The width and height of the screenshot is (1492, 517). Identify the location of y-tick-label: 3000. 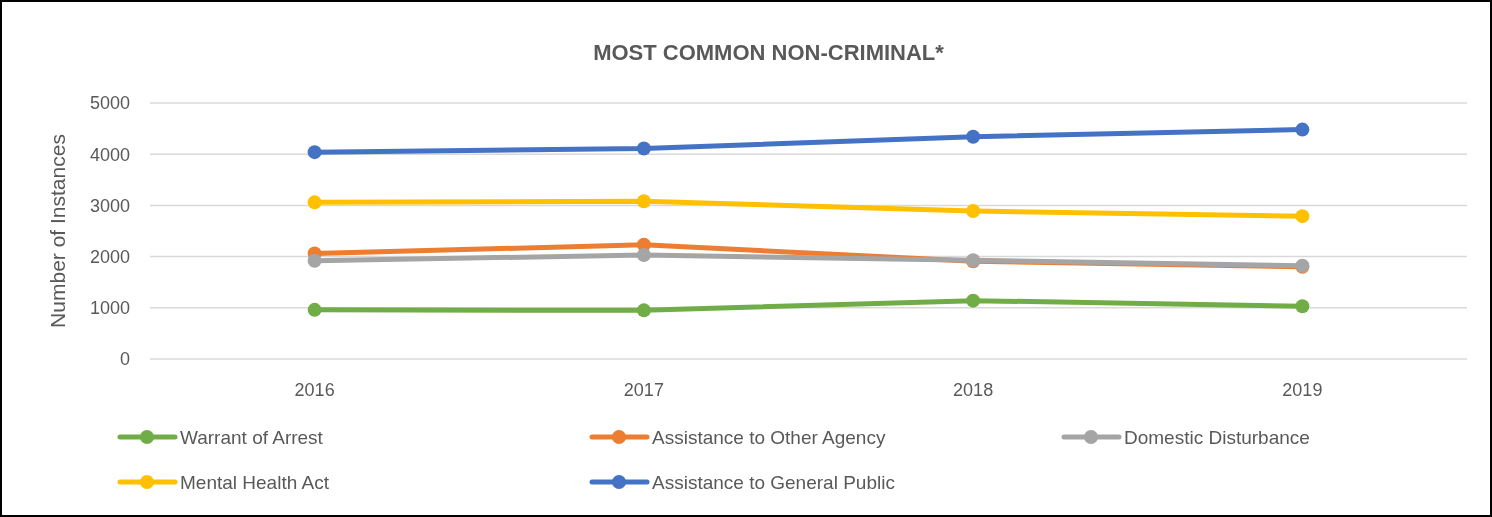
(109, 205).